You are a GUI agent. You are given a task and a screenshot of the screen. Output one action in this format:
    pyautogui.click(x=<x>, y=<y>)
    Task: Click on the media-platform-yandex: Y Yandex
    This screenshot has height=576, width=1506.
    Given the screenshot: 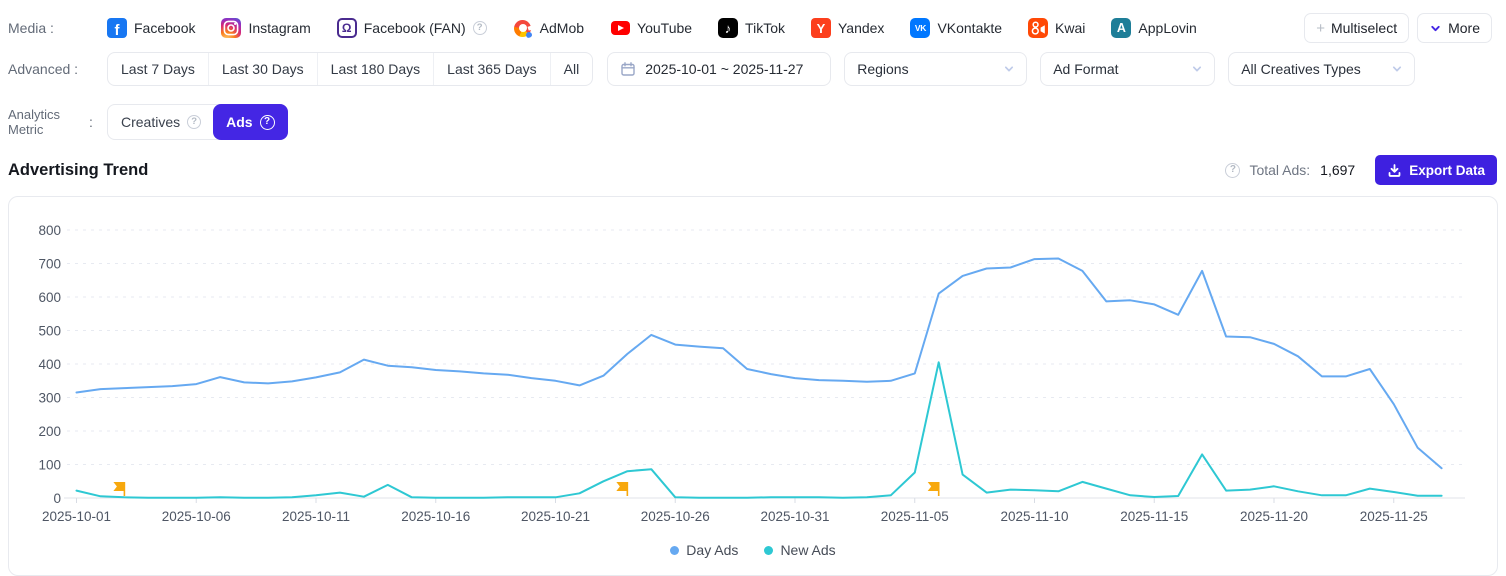 What is the action you would take?
    pyautogui.click(x=847, y=28)
    